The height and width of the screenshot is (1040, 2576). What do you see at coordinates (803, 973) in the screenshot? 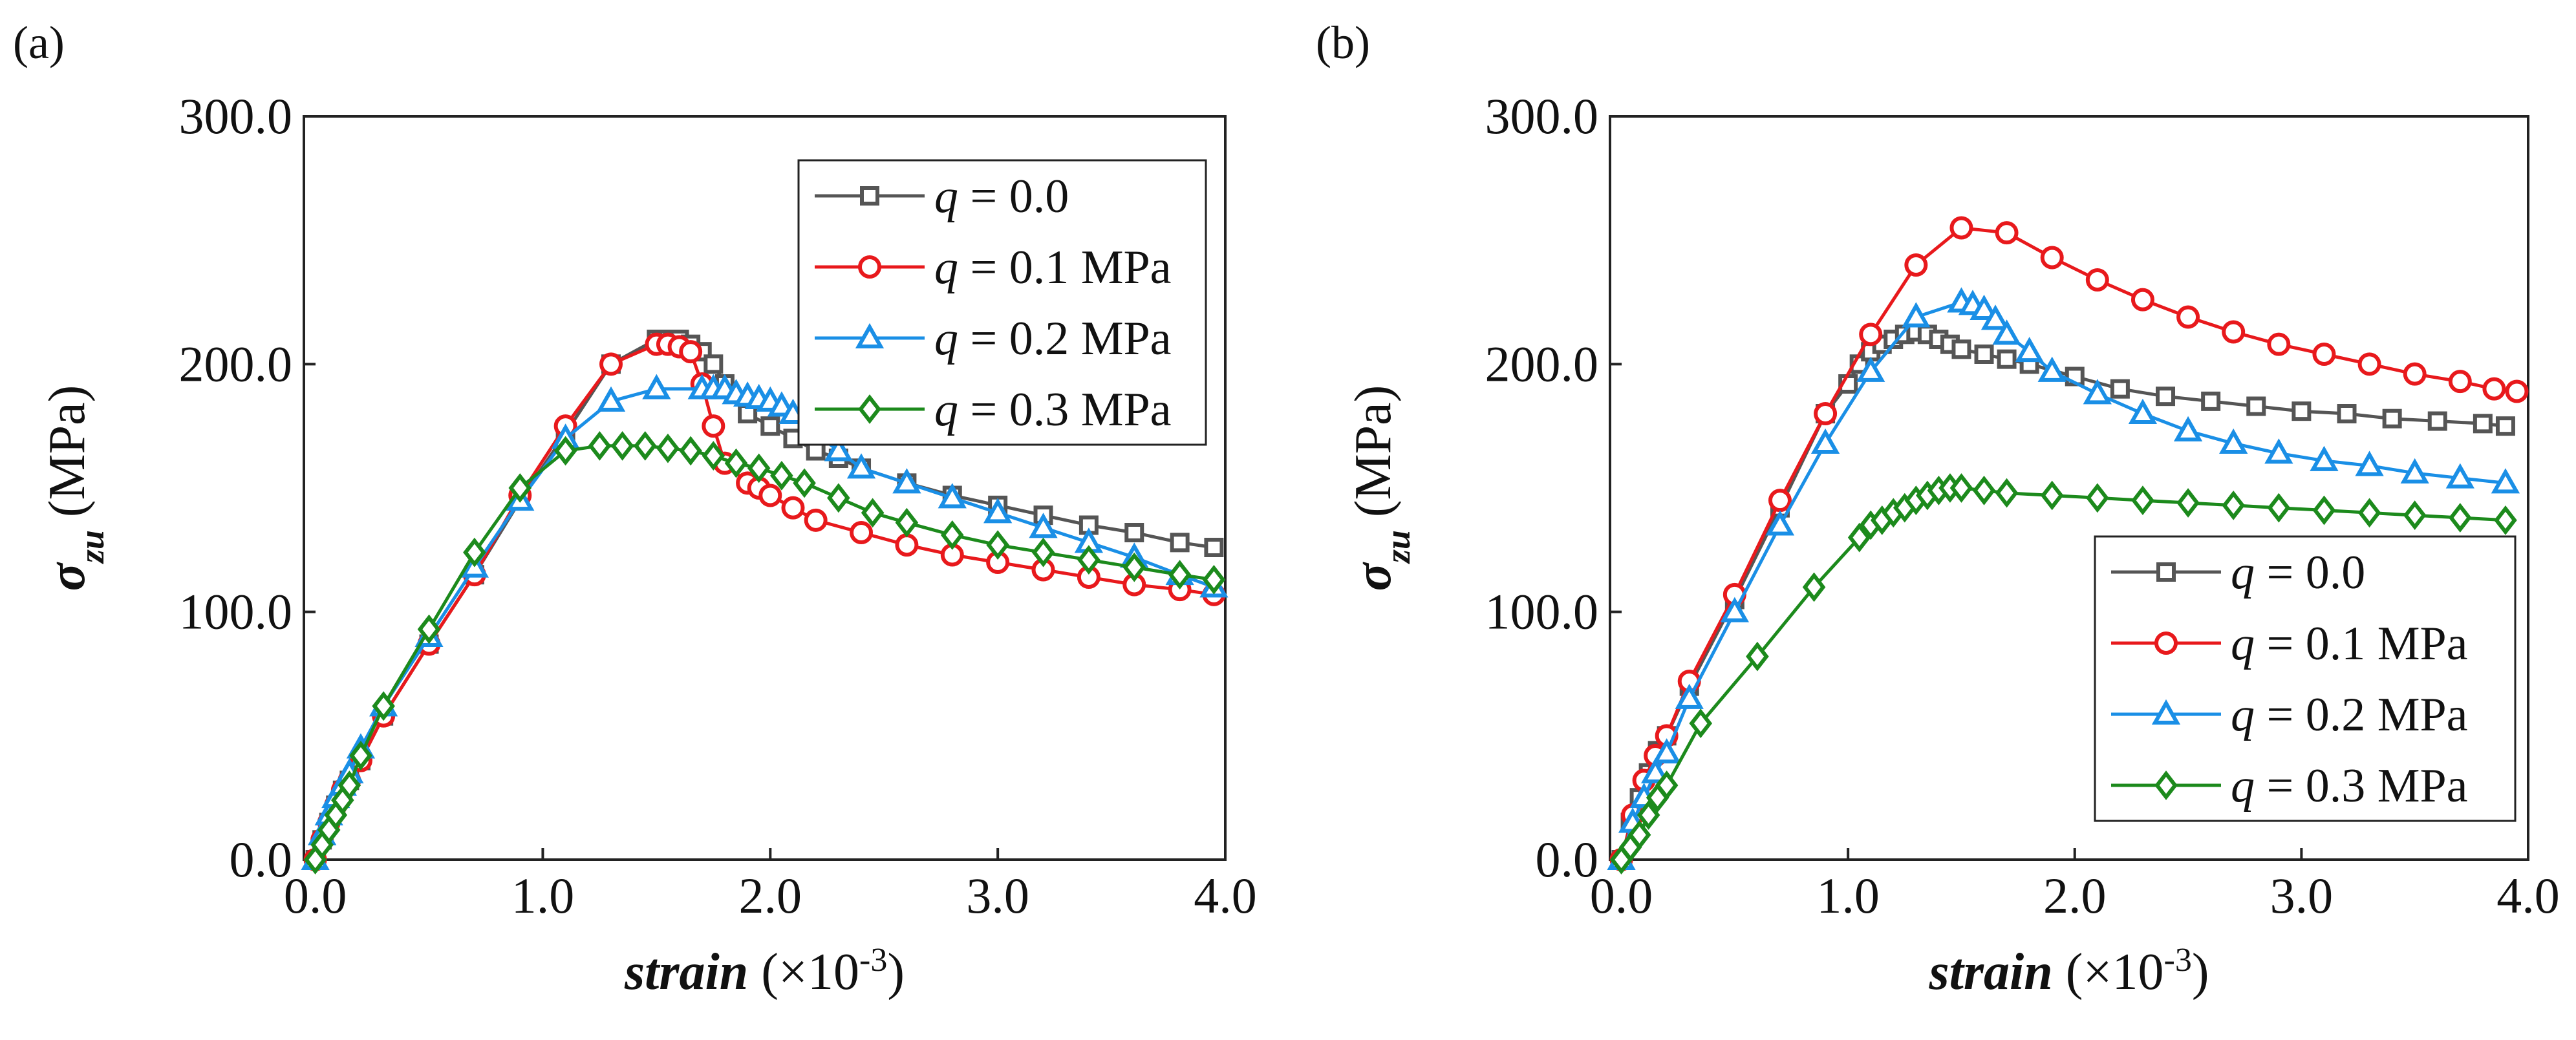
I see `x-axis-unit: (×10` at bounding box center [803, 973].